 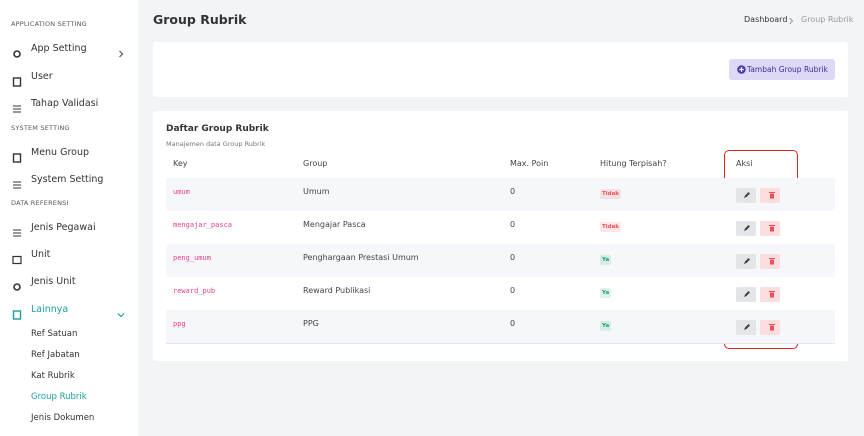 What do you see at coordinates (744, 163) in the screenshot?
I see `column-header: Aksi` at bounding box center [744, 163].